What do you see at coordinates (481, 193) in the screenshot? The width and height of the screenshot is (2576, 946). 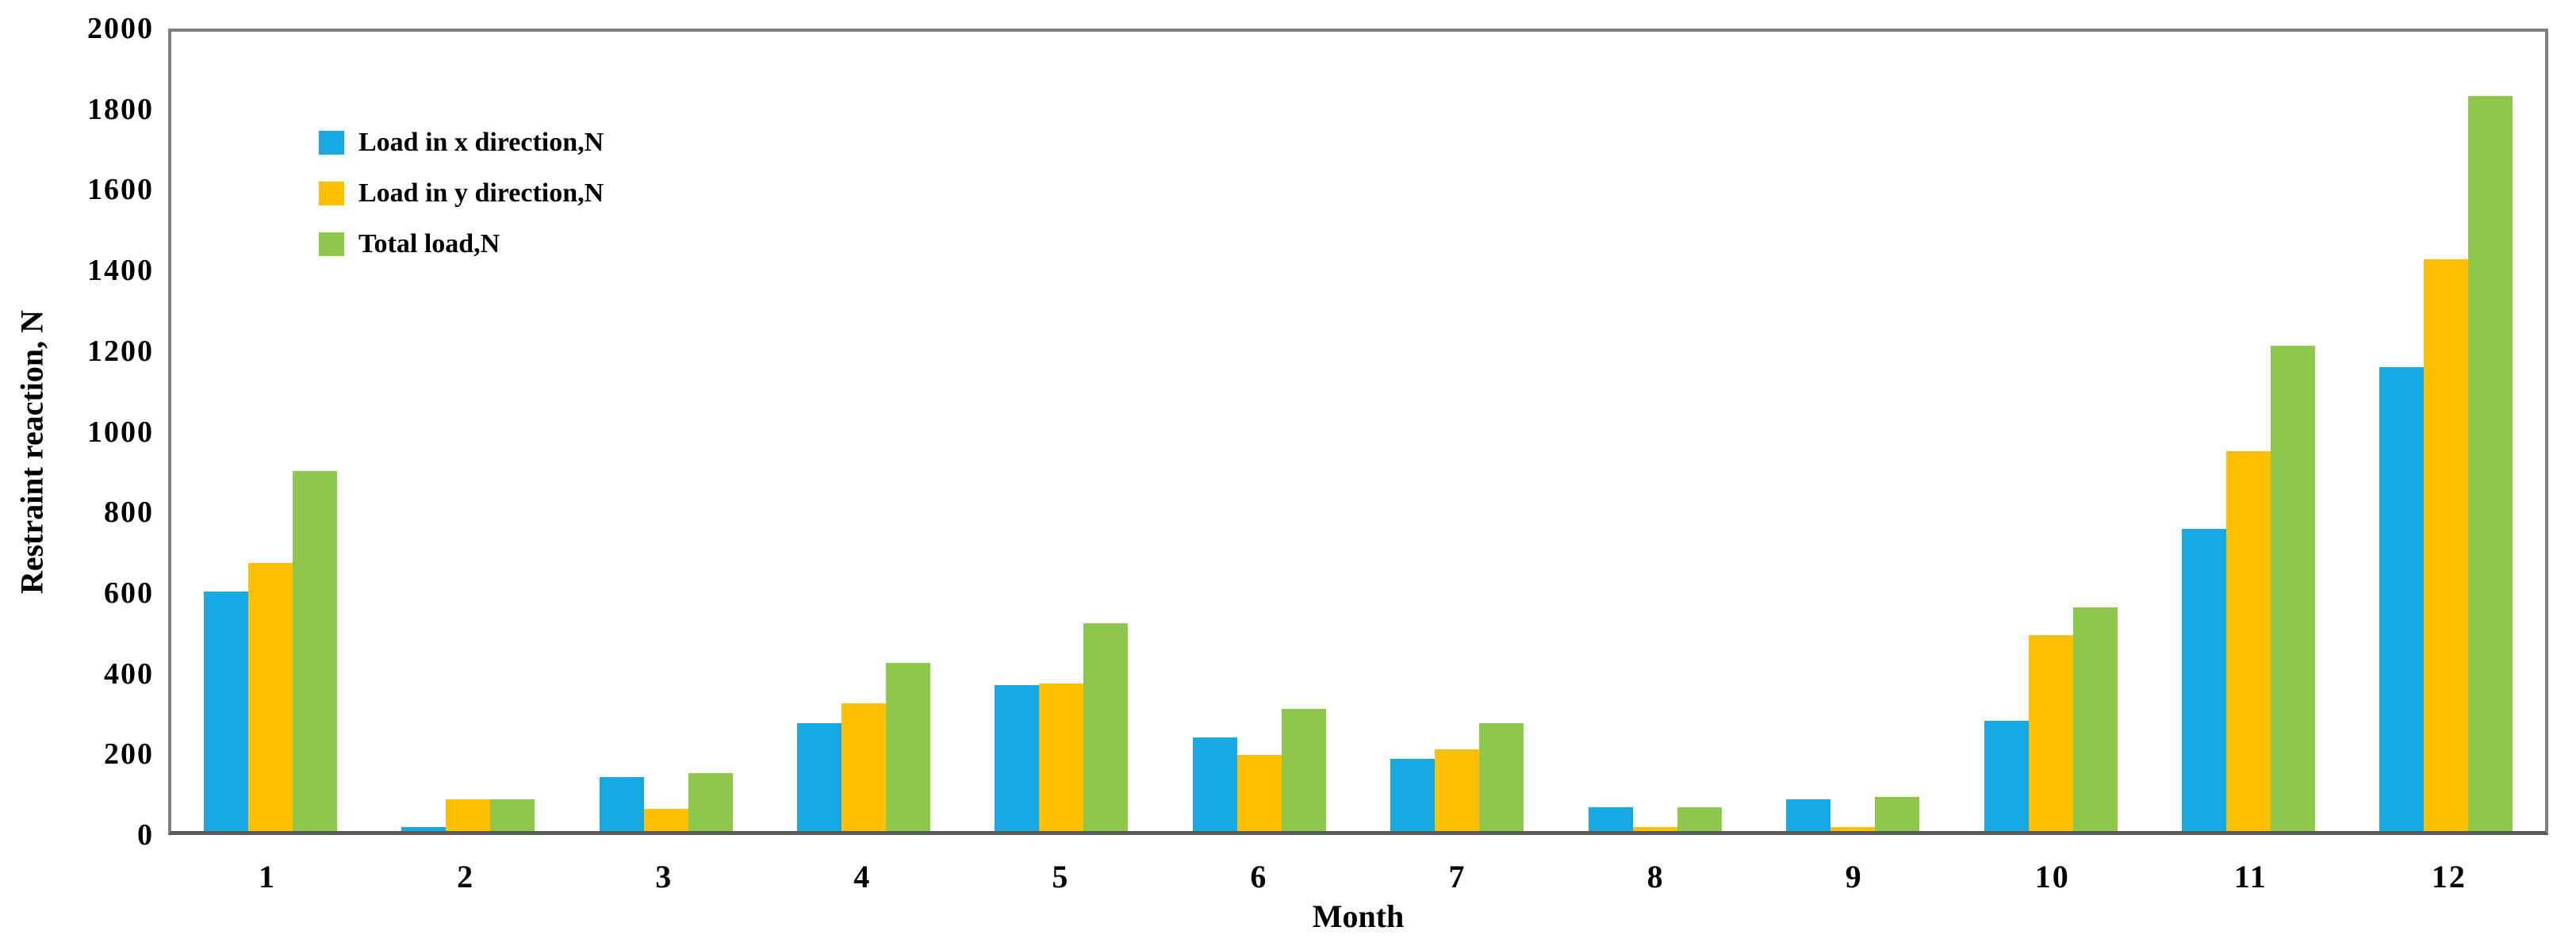 I see `legend-label-y: Load in y direction,N` at bounding box center [481, 193].